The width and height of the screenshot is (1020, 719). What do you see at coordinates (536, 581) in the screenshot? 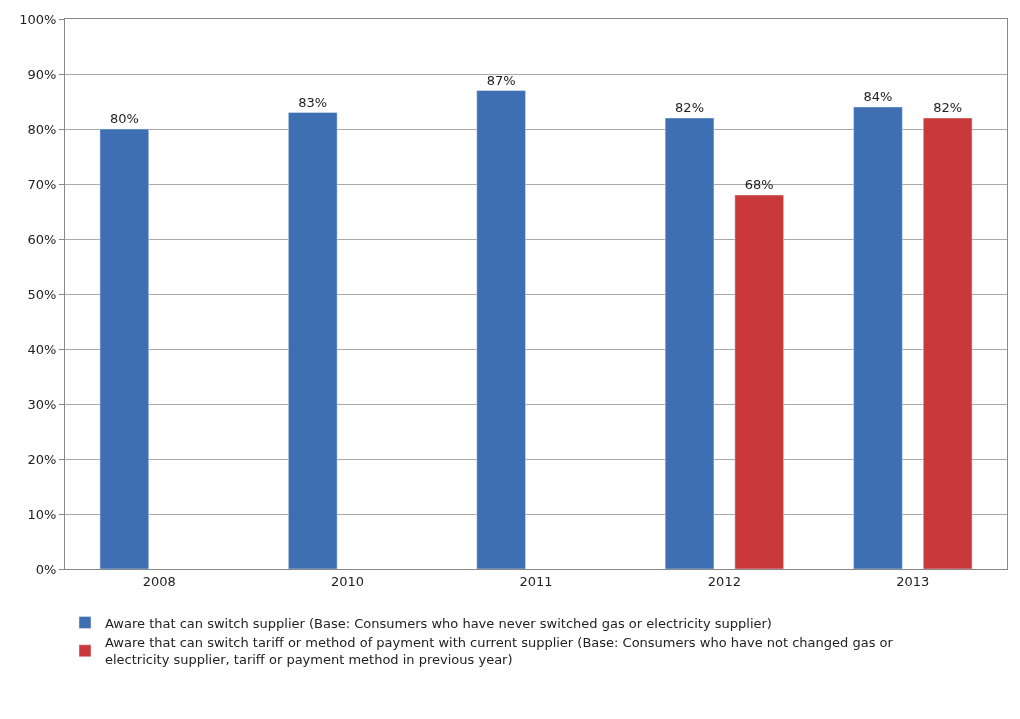
I see `x-tick-label: 2011` at bounding box center [536, 581].